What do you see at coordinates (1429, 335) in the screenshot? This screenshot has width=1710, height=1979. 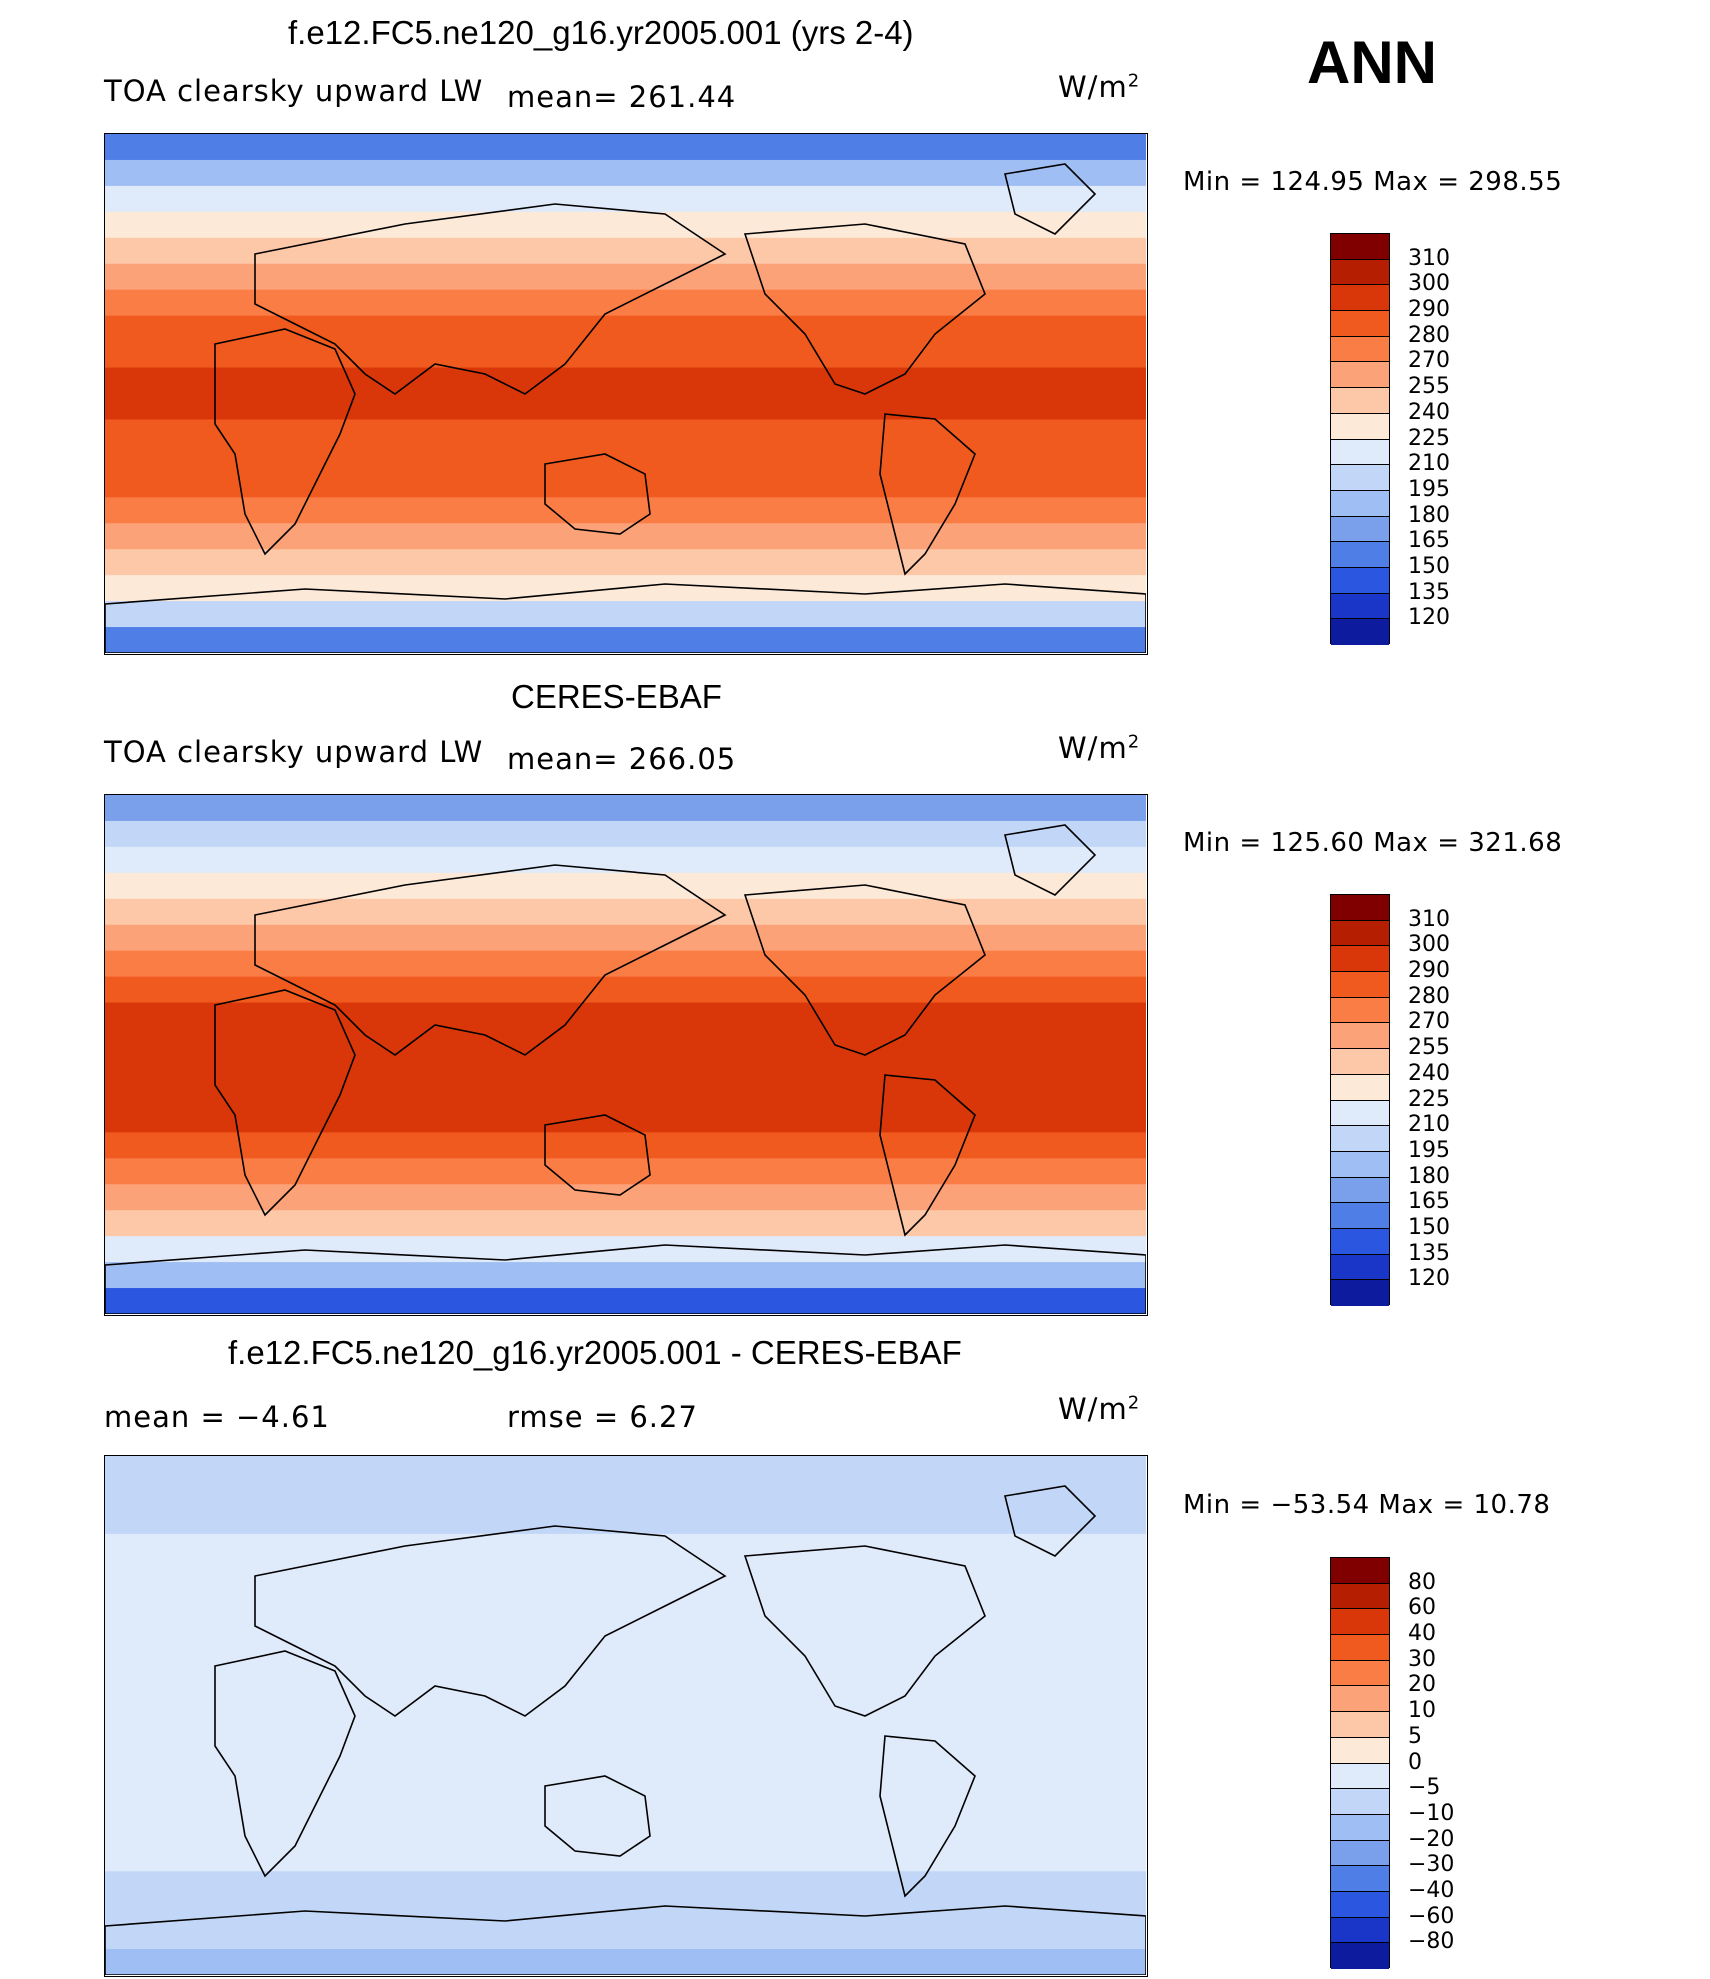 I see `colorbar-tick-label: 280` at bounding box center [1429, 335].